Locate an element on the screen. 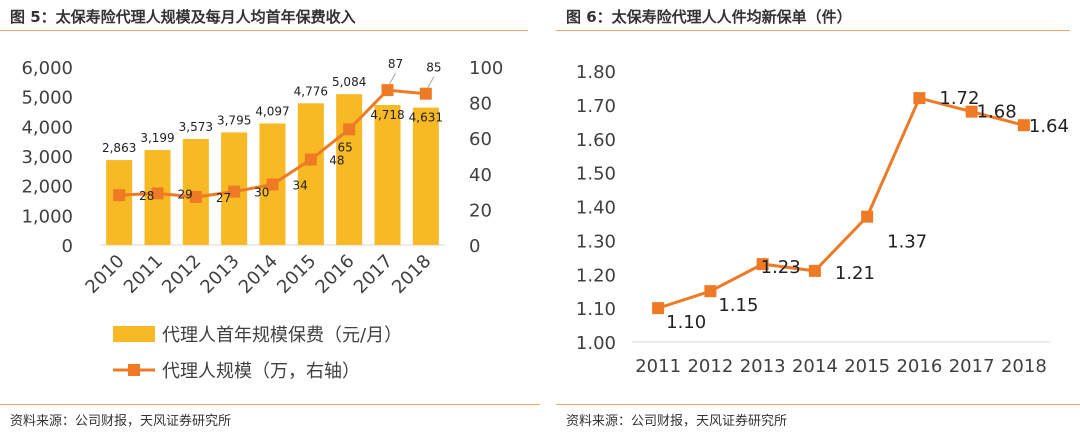 This screenshot has height=440, width=1080. line-value-label: 85 is located at coordinates (433, 68).